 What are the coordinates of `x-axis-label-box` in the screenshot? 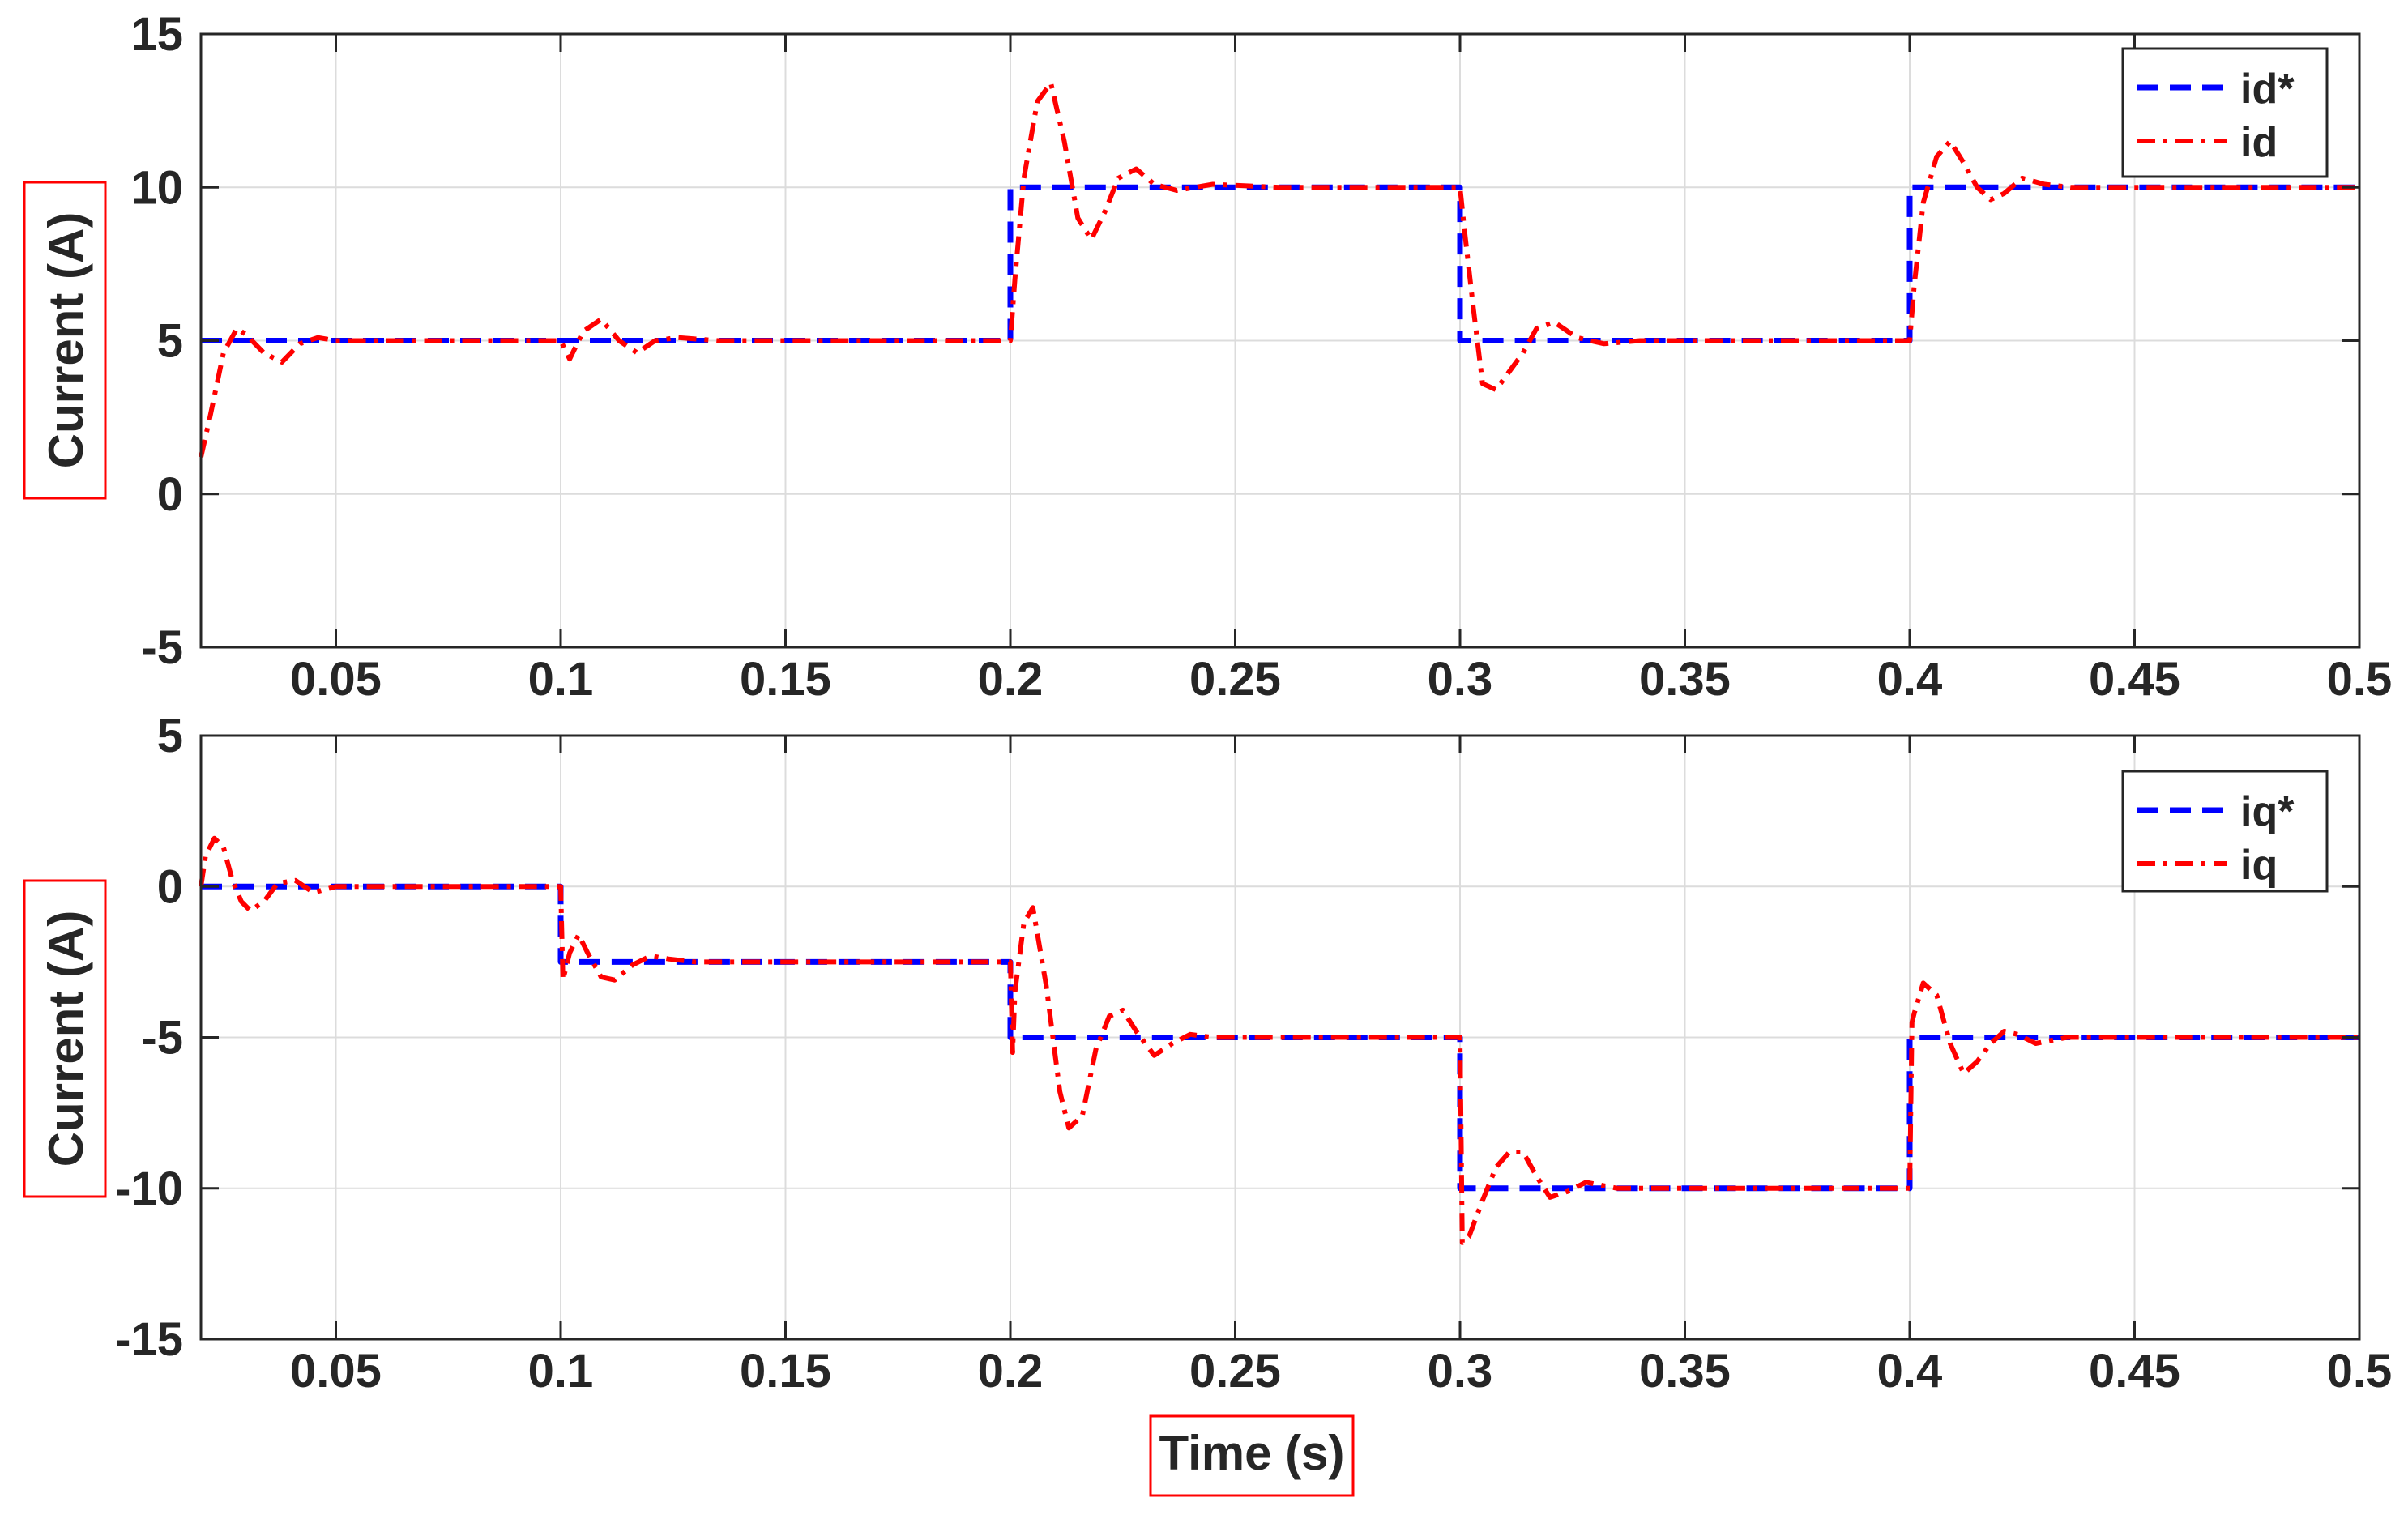 It's located at (1252, 1456).